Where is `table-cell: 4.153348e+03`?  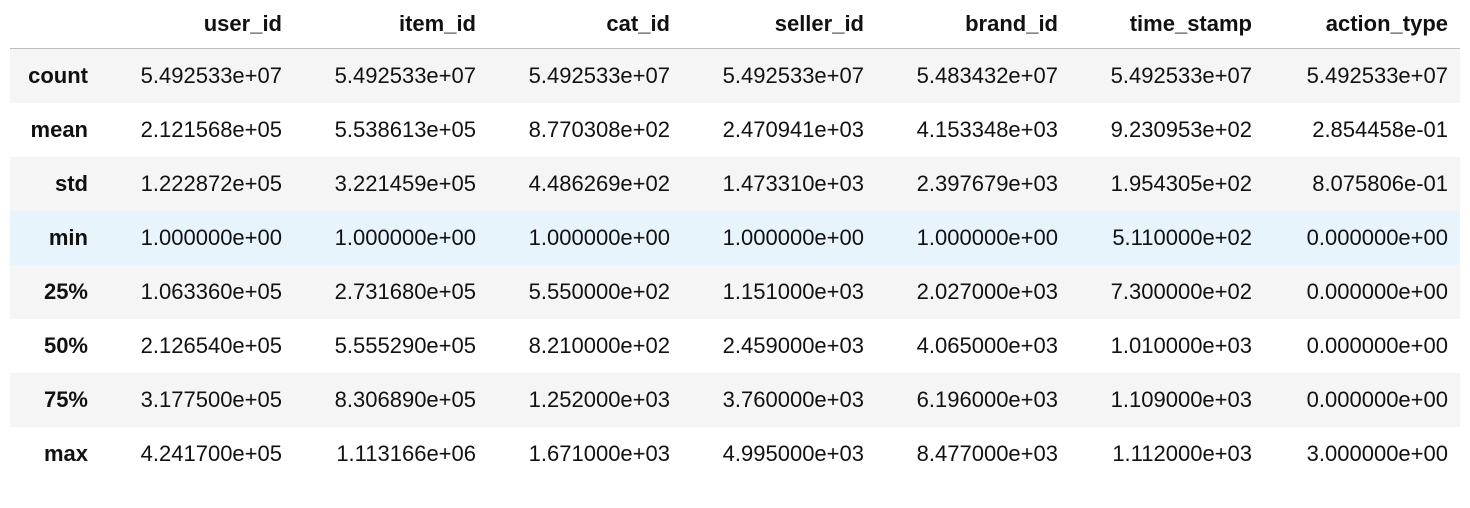 table-cell: 4.153348e+03 is located at coordinates (987, 129).